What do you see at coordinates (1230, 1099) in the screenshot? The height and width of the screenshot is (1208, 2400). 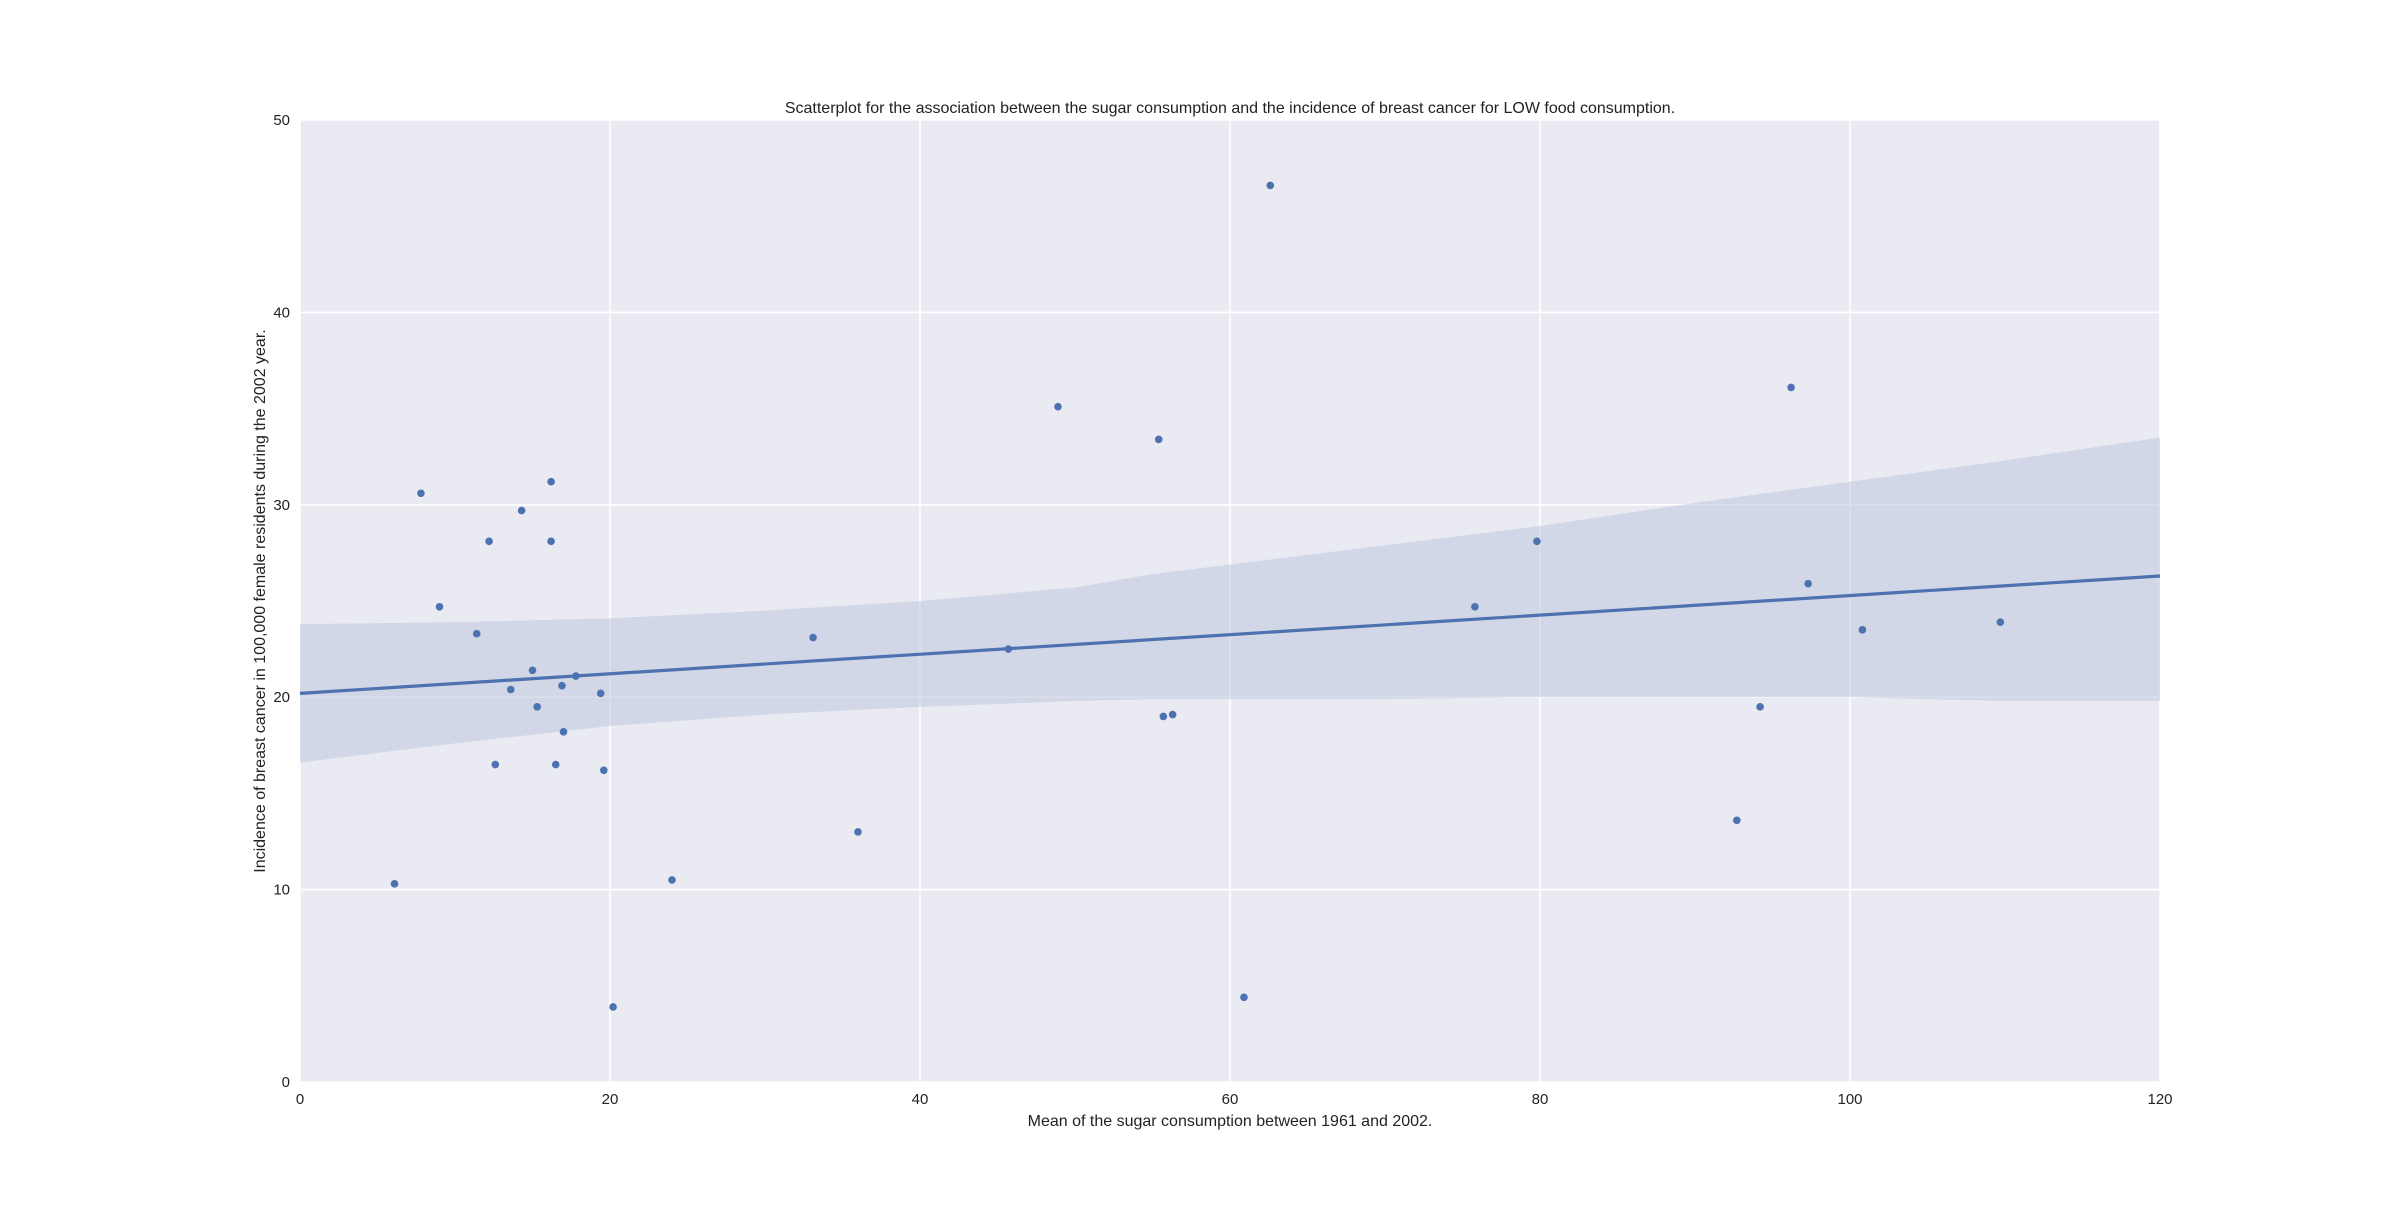 I see `x-tick-label: 60` at bounding box center [1230, 1099].